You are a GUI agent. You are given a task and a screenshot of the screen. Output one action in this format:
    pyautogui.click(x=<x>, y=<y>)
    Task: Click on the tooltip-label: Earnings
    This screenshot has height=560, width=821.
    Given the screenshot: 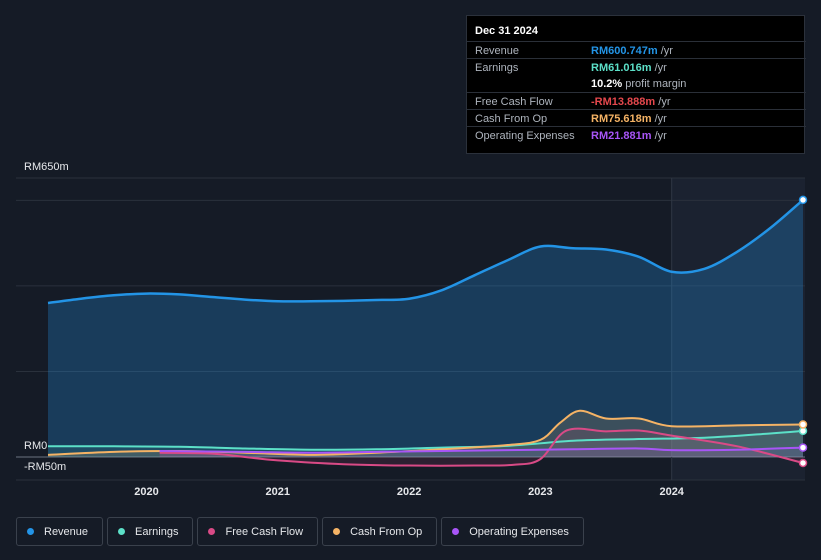 What is the action you would take?
    pyautogui.click(x=497, y=68)
    